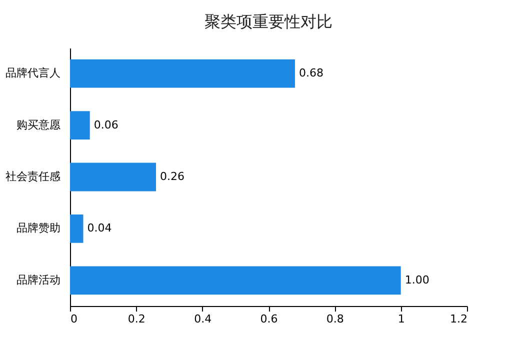  I want to click on y-tick-label: 品牌赞助, so click(38, 228).